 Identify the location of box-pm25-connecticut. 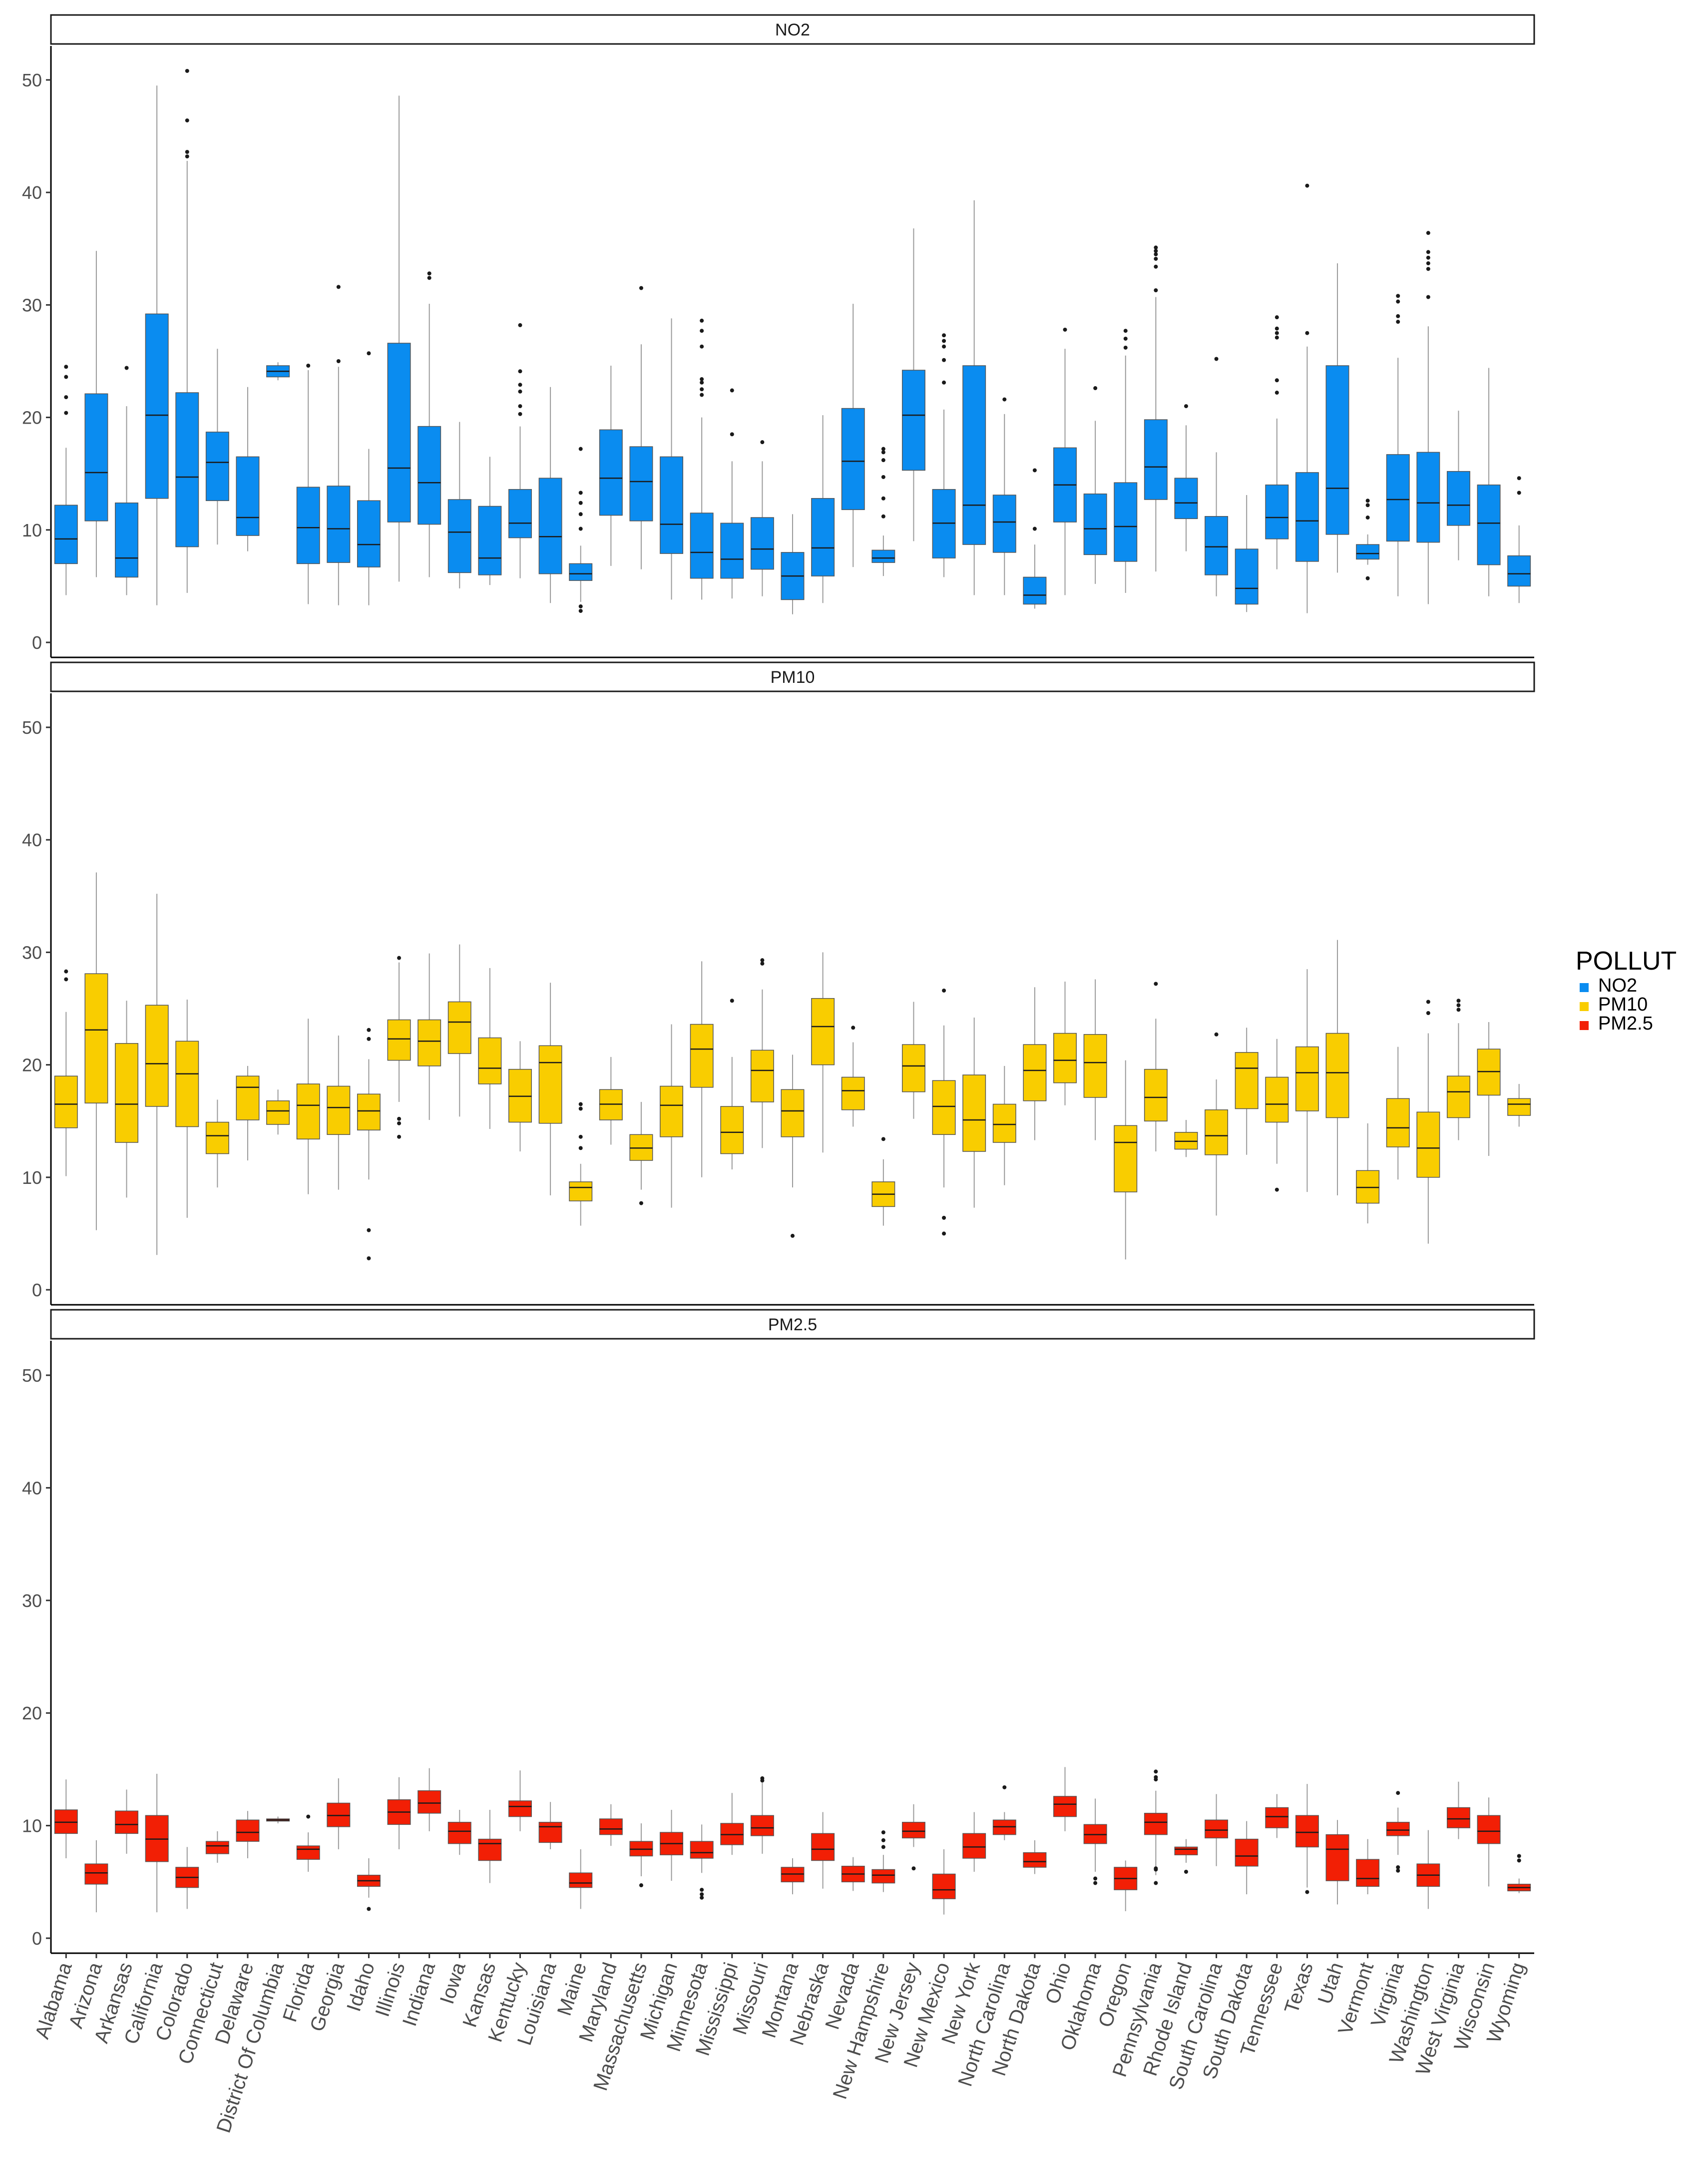
(217, 1847).